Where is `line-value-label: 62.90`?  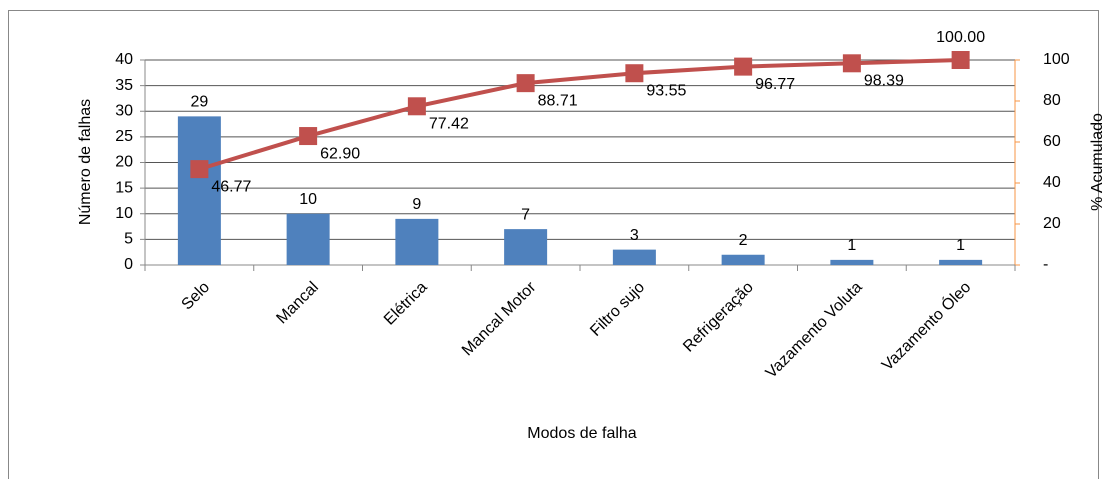 line-value-label: 62.90 is located at coordinates (340, 153).